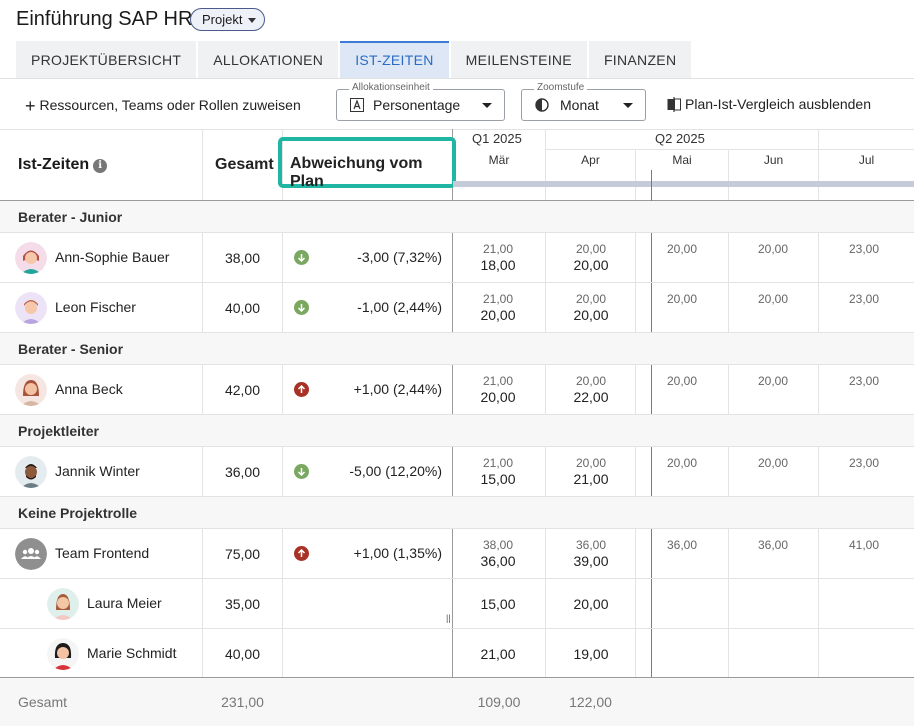  What do you see at coordinates (448, 618) in the screenshot?
I see `column-resize-handle: ||` at bounding box center [448, 618].